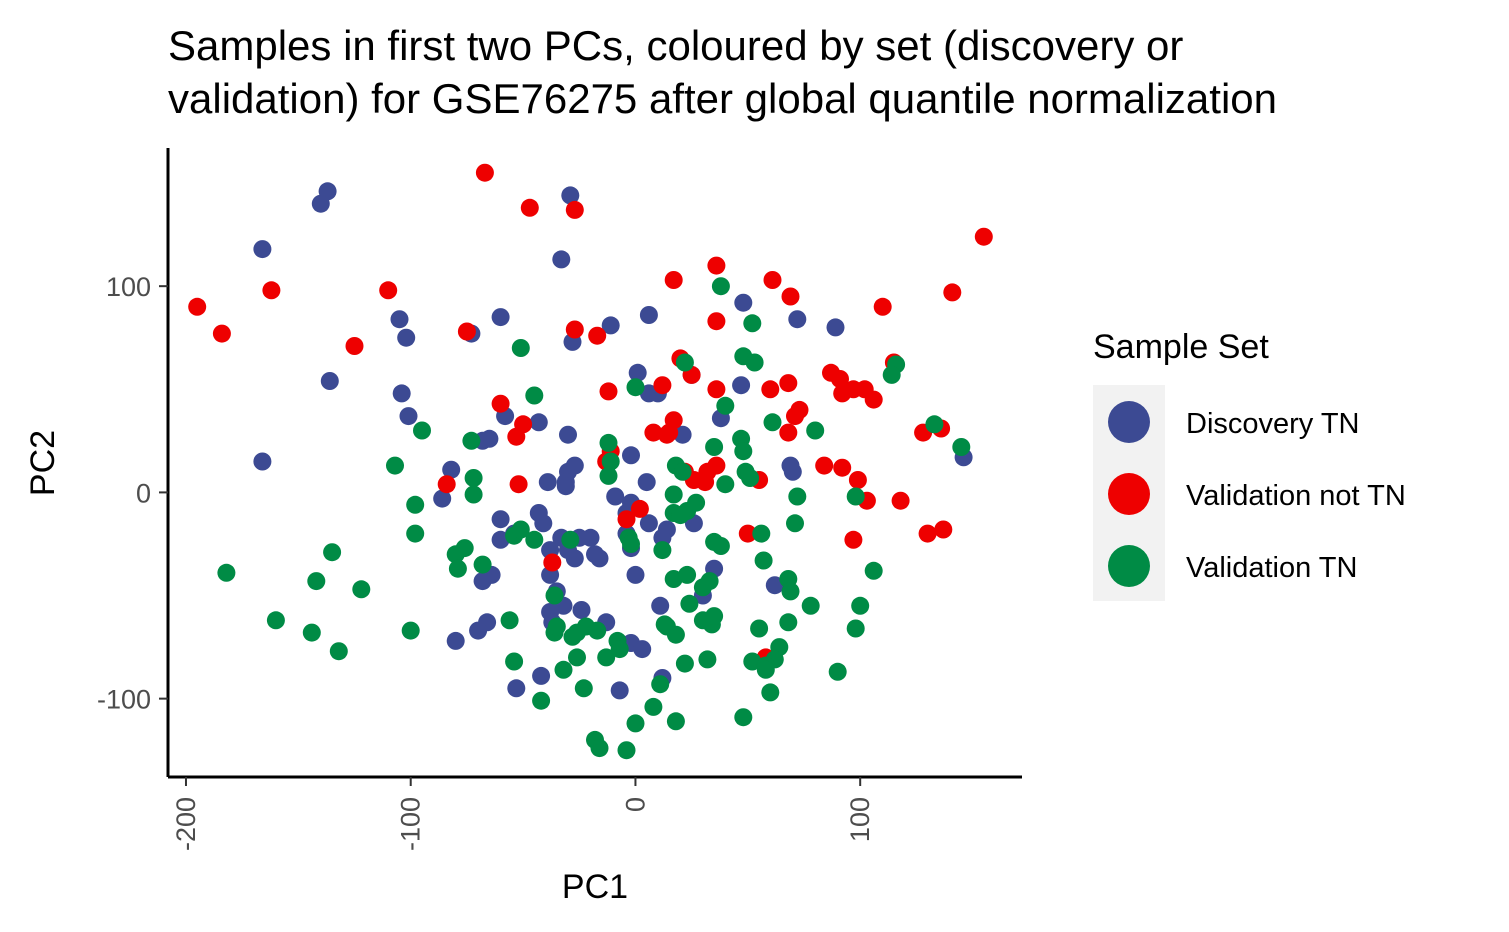  Describe the element at coordinates (132, 493) in the screenshot. I see `y-axis-ticks: 100 0 -100` at that location.